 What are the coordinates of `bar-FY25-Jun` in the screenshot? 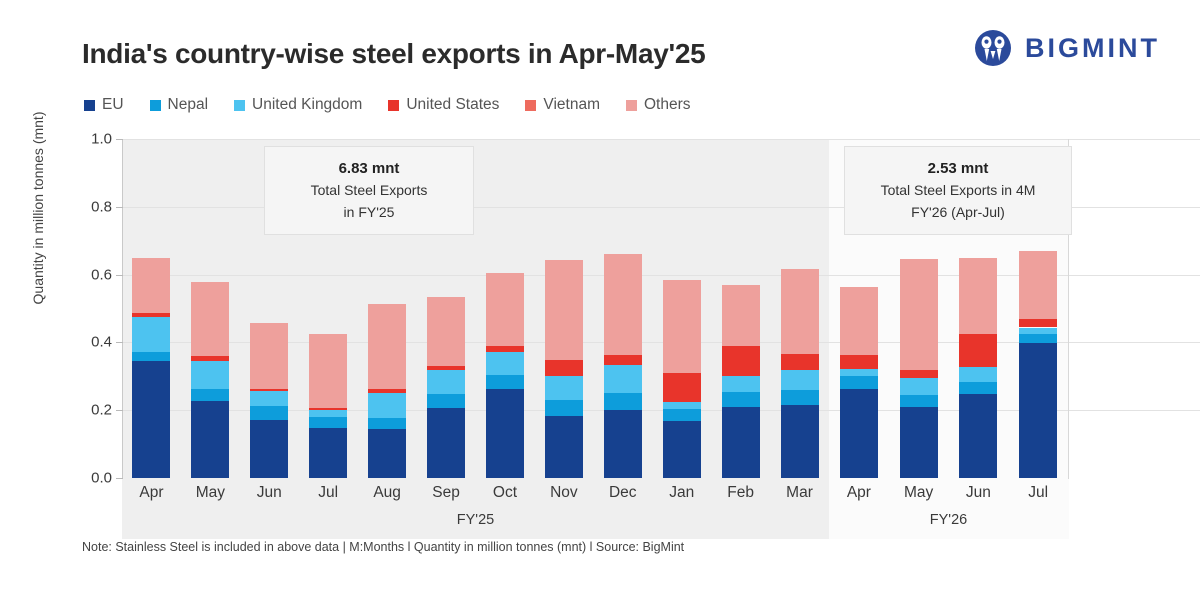 It's located at (269, 308).